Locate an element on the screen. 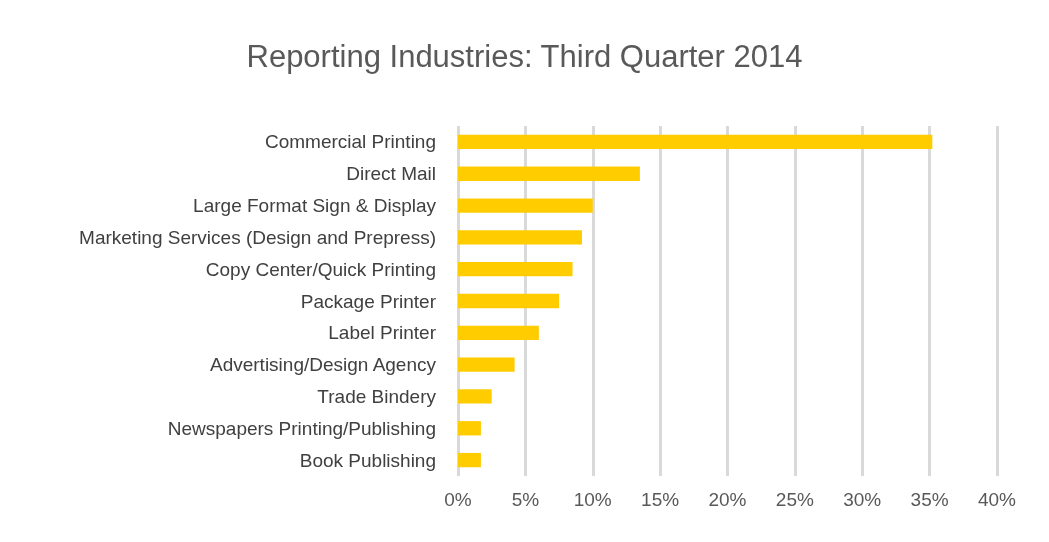 This screenshot has height=542, width=1049. y-tick-label: Copy Center/Quick Printing is located at coordinates (320, 269).